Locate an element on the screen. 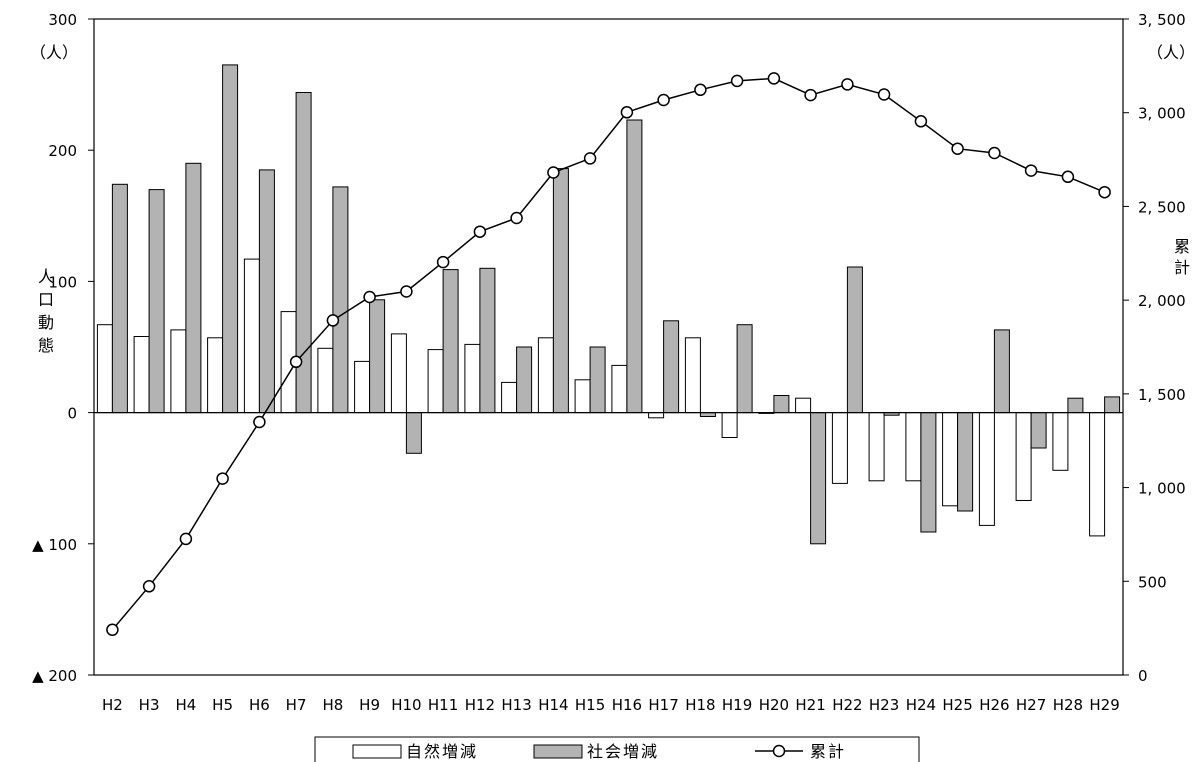  left-tick-label: ▲ 200 is located at coordinates (54, 676).